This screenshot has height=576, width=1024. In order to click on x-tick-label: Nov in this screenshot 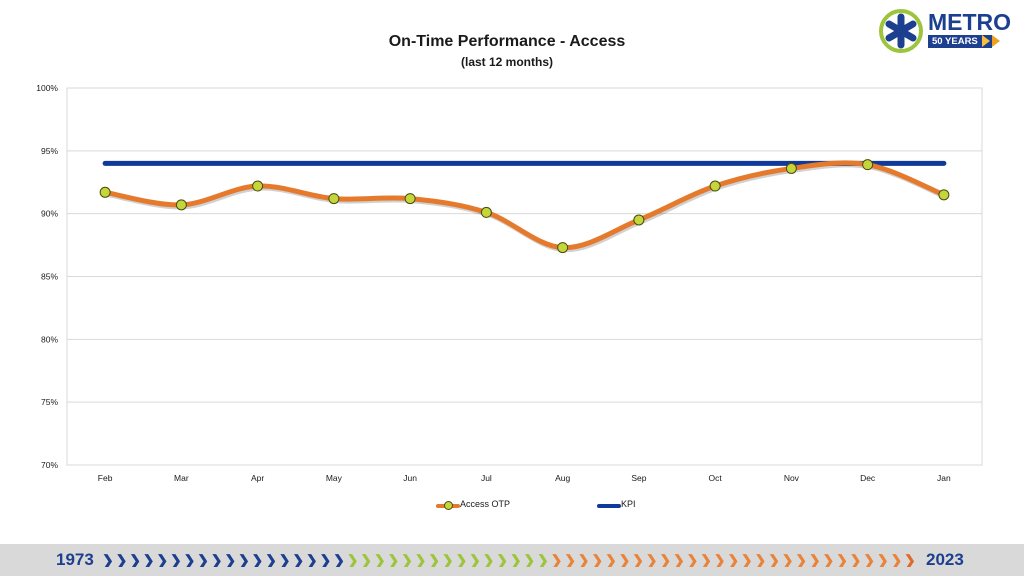, I will do `click(792, 478)`.